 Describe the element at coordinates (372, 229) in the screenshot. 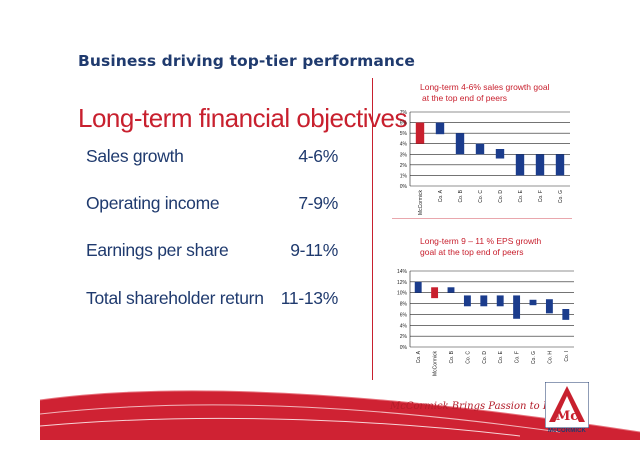

I see `vertical-divider` at that location.